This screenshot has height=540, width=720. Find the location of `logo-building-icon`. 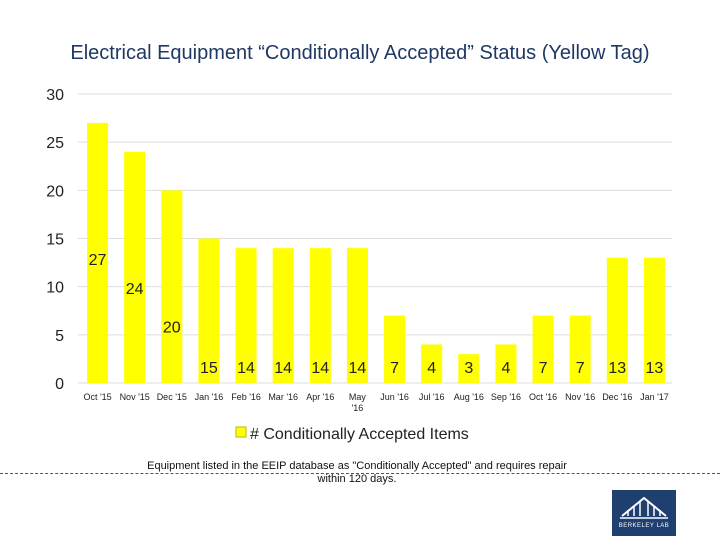

logo-building-icon is located at coordinates (644, 507).